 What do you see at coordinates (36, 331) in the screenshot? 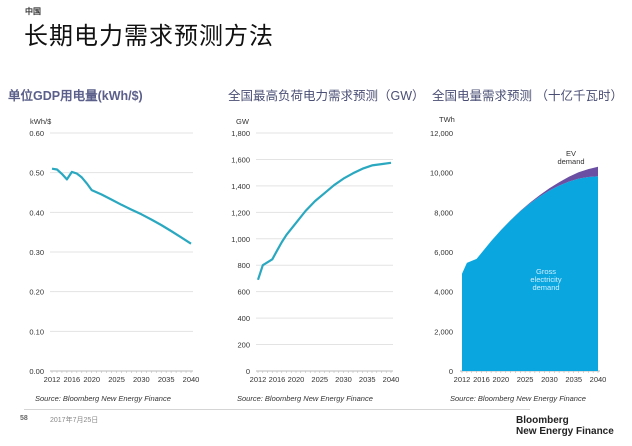
I see `y-tick-label: 0.10` at bounding box center [36, 331].